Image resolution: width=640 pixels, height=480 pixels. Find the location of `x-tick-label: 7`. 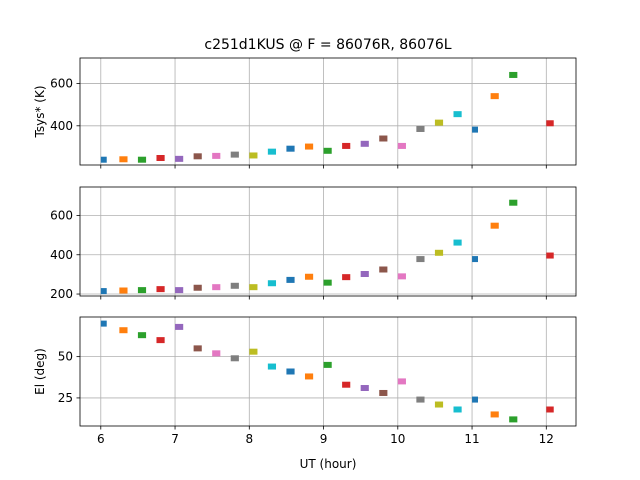

x-tick-label: 7 is located at coordinates (175, 439).